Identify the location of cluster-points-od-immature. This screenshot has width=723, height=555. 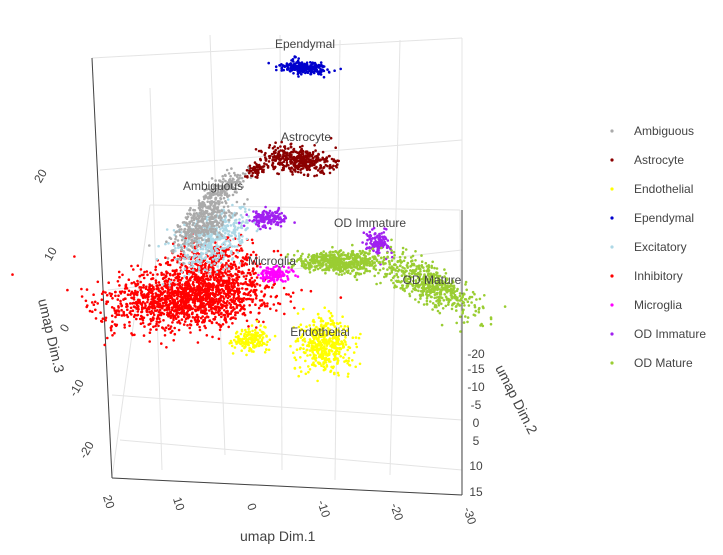
(267, 218).